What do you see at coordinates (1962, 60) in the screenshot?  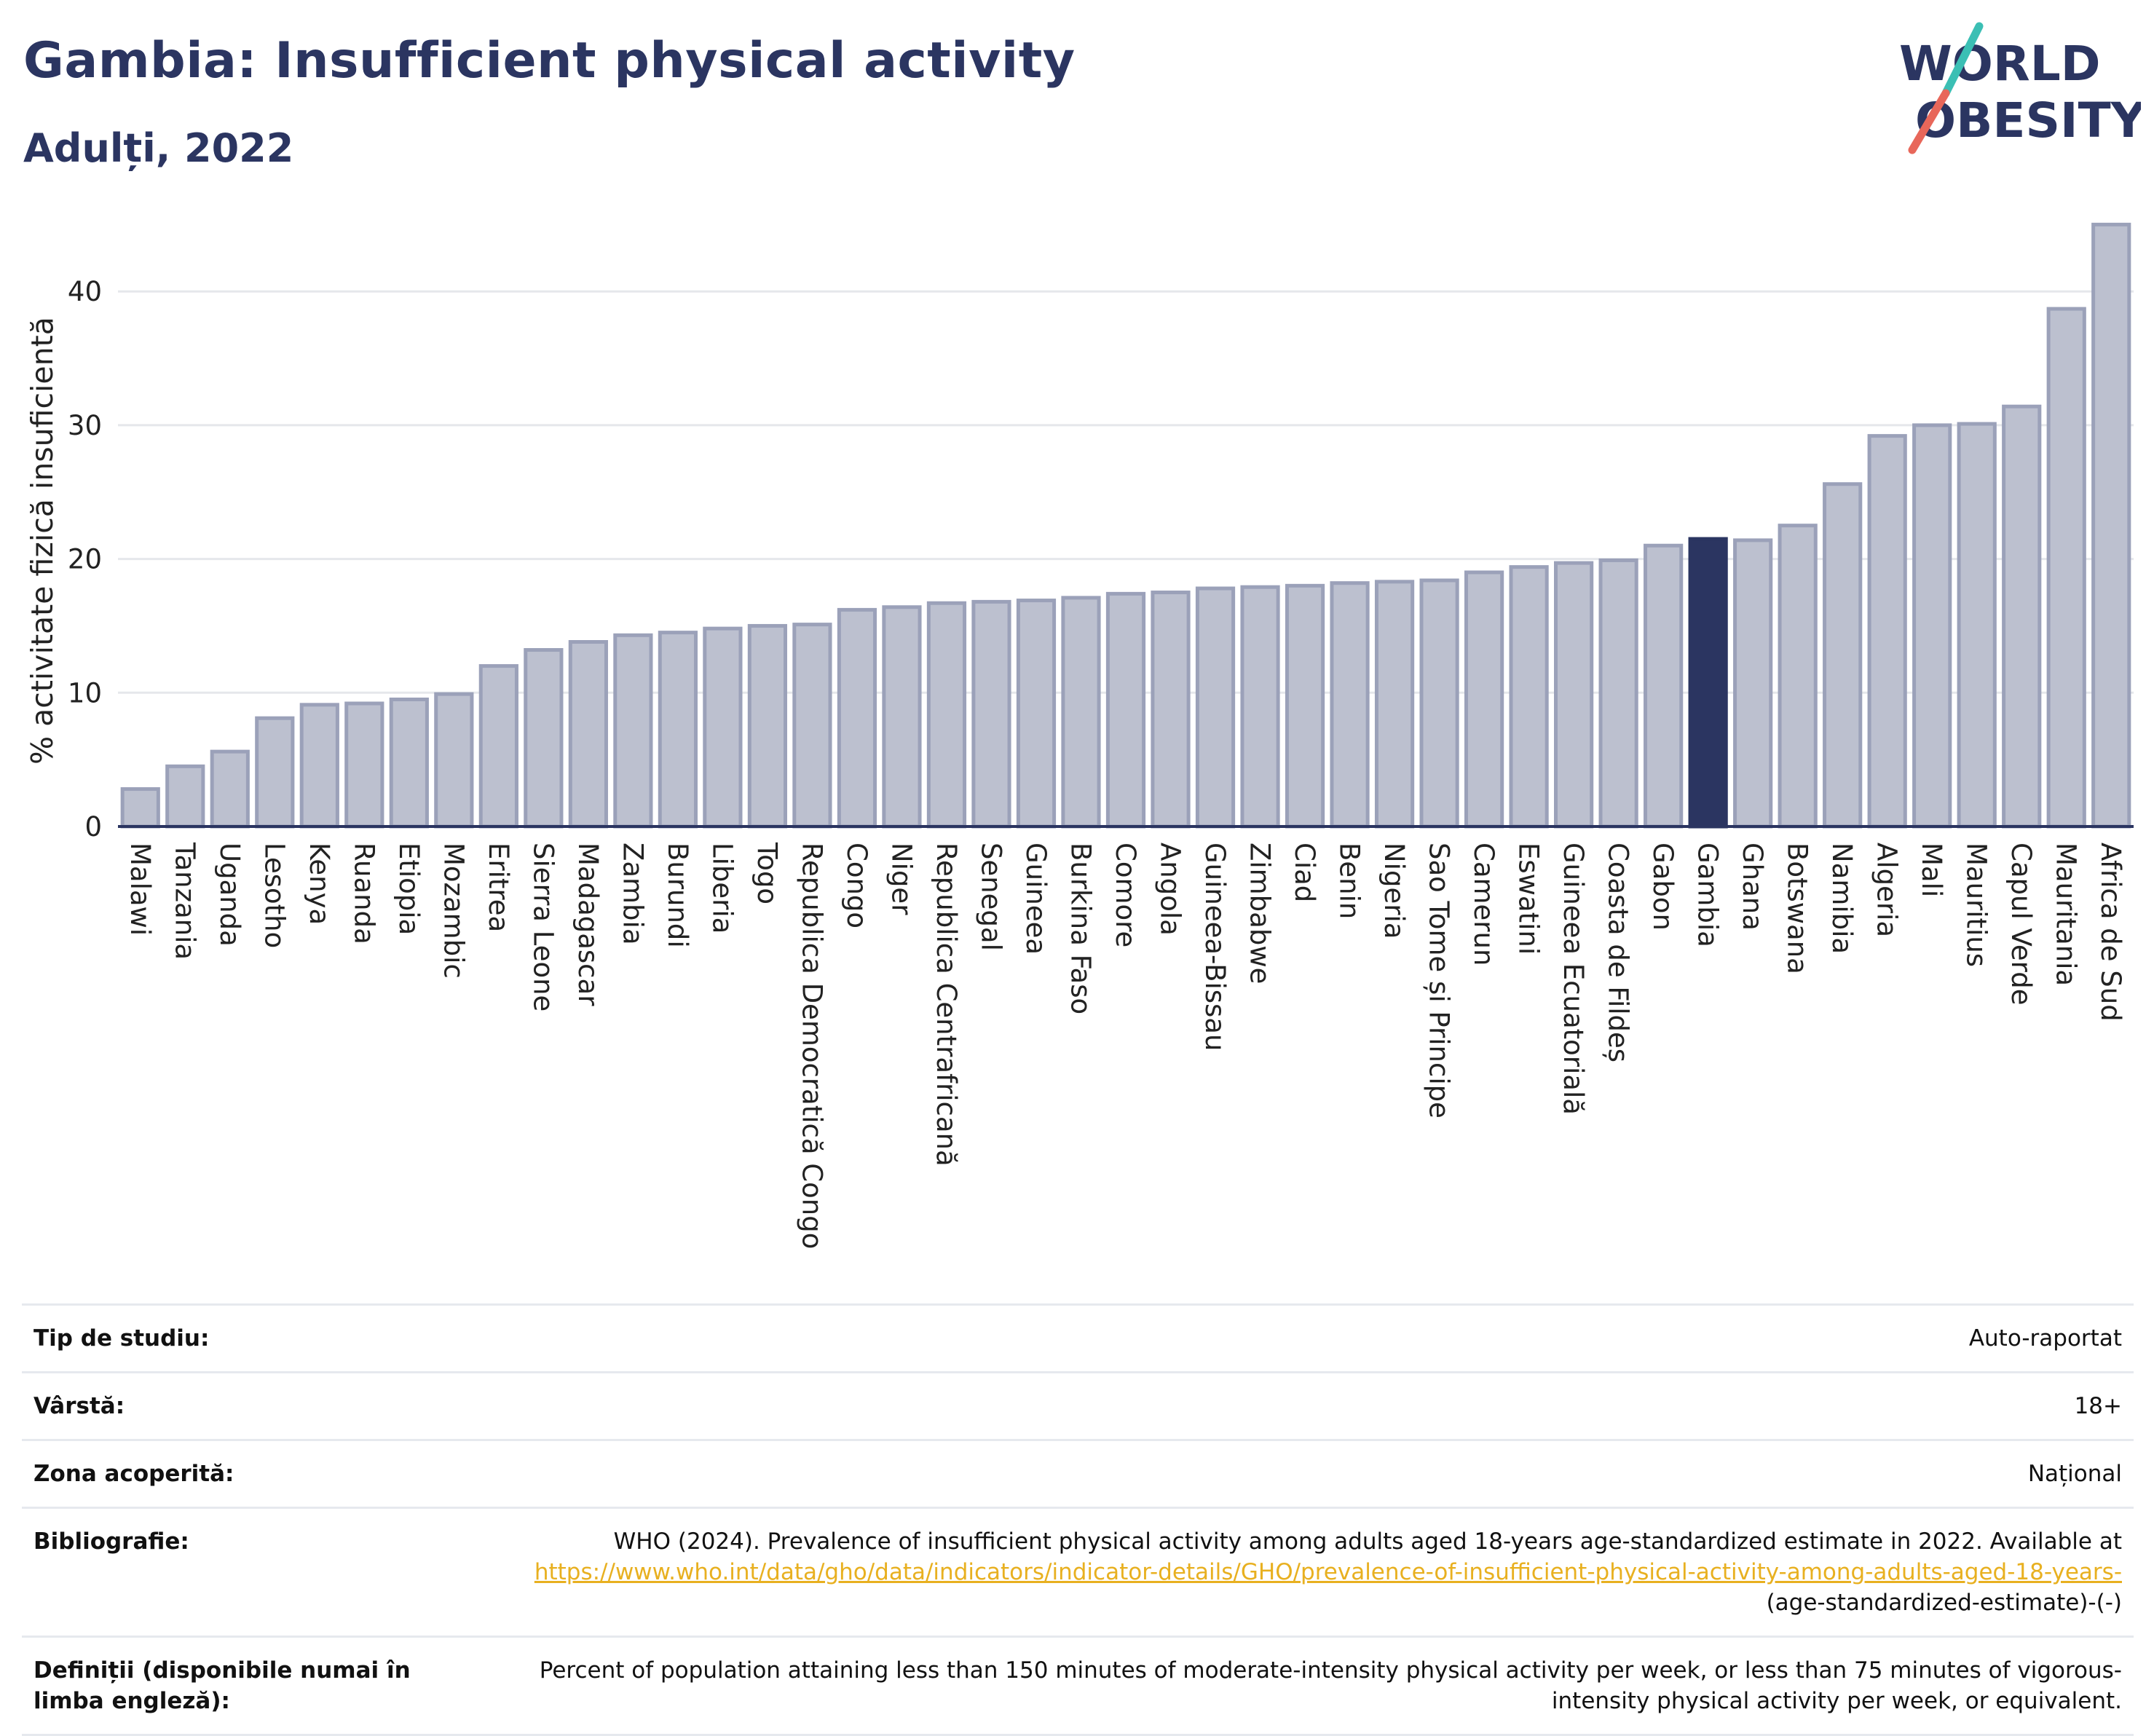 I see `logo-slash-top` at bounding box center [1962, 60].